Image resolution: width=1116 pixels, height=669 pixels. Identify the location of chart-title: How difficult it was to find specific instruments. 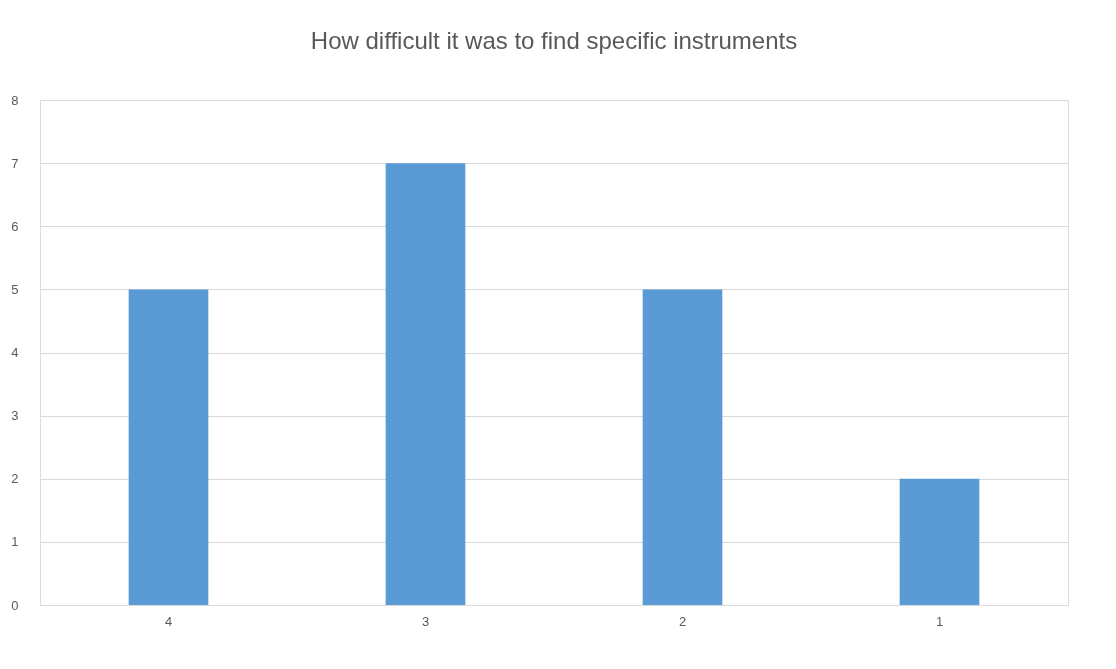
(554, 40).